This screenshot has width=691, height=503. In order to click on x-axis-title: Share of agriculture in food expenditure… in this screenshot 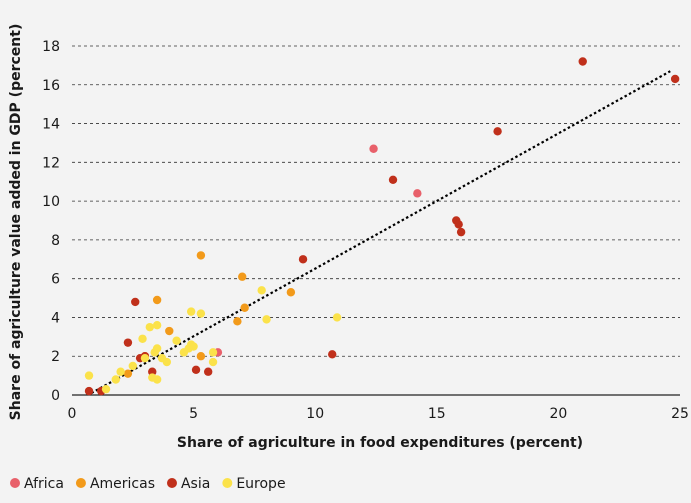, I will do `click(380, 443)`.